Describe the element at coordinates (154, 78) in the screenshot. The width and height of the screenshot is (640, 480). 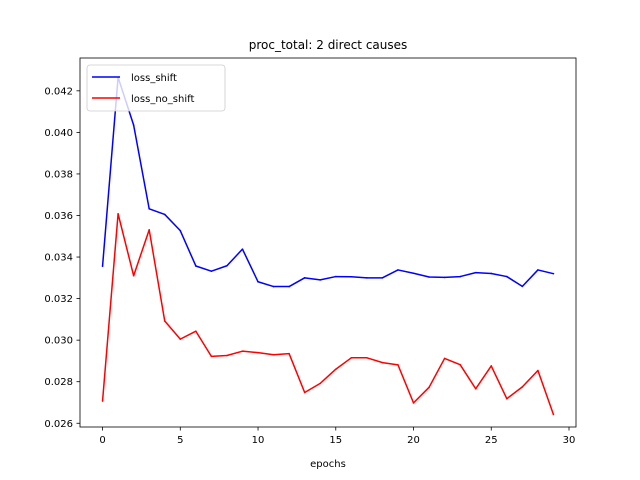
I see `legend-label-loss_shift: loss_shift` at that location.